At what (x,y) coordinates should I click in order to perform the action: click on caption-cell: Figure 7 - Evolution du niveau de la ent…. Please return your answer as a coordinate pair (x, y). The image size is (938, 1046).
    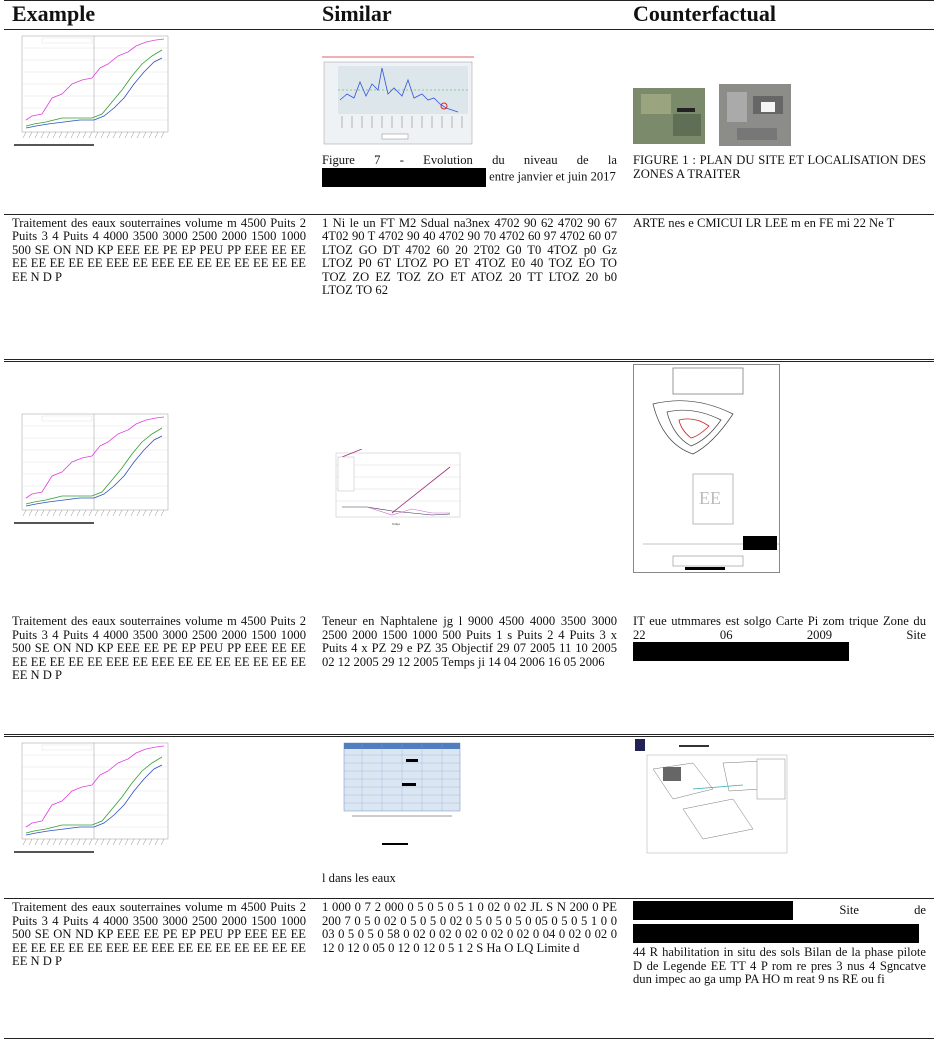
    Looking at the image, I should click on (469, 183).